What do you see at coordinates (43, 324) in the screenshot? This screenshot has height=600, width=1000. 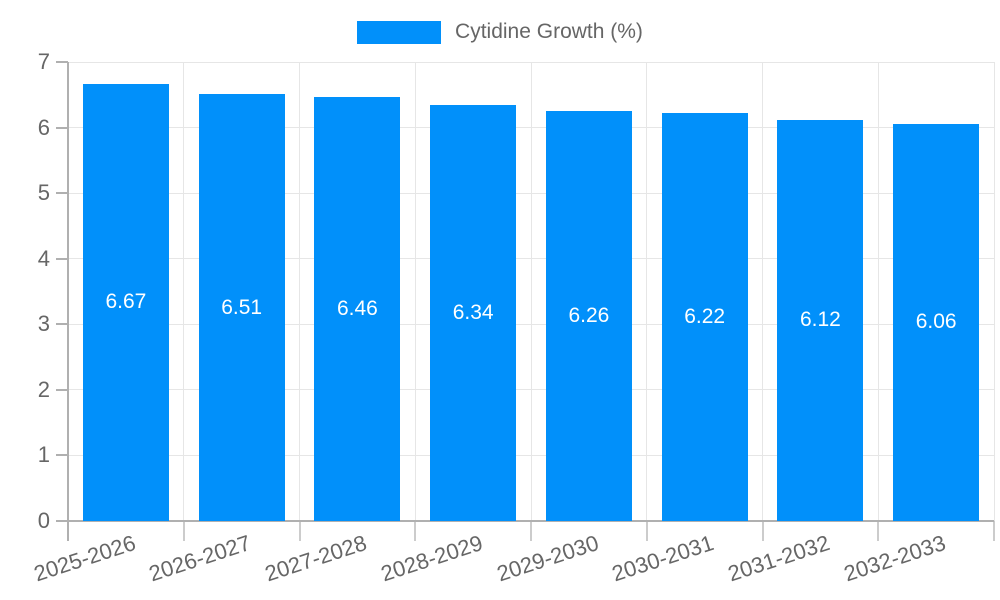 I see `y-axis-tick-label: 3` at bounding box center [43, 324].